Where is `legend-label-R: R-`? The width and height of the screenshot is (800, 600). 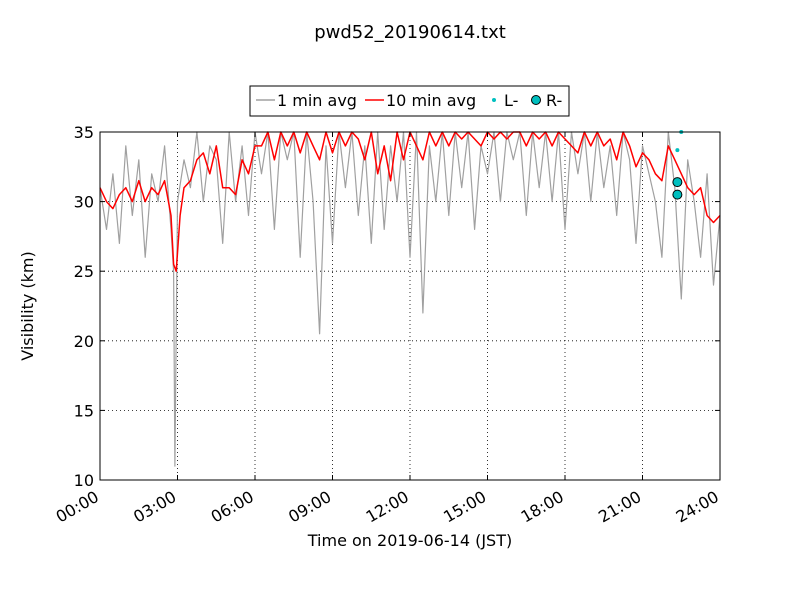 legend-label-R: R- is located at coordinates (554, 100).